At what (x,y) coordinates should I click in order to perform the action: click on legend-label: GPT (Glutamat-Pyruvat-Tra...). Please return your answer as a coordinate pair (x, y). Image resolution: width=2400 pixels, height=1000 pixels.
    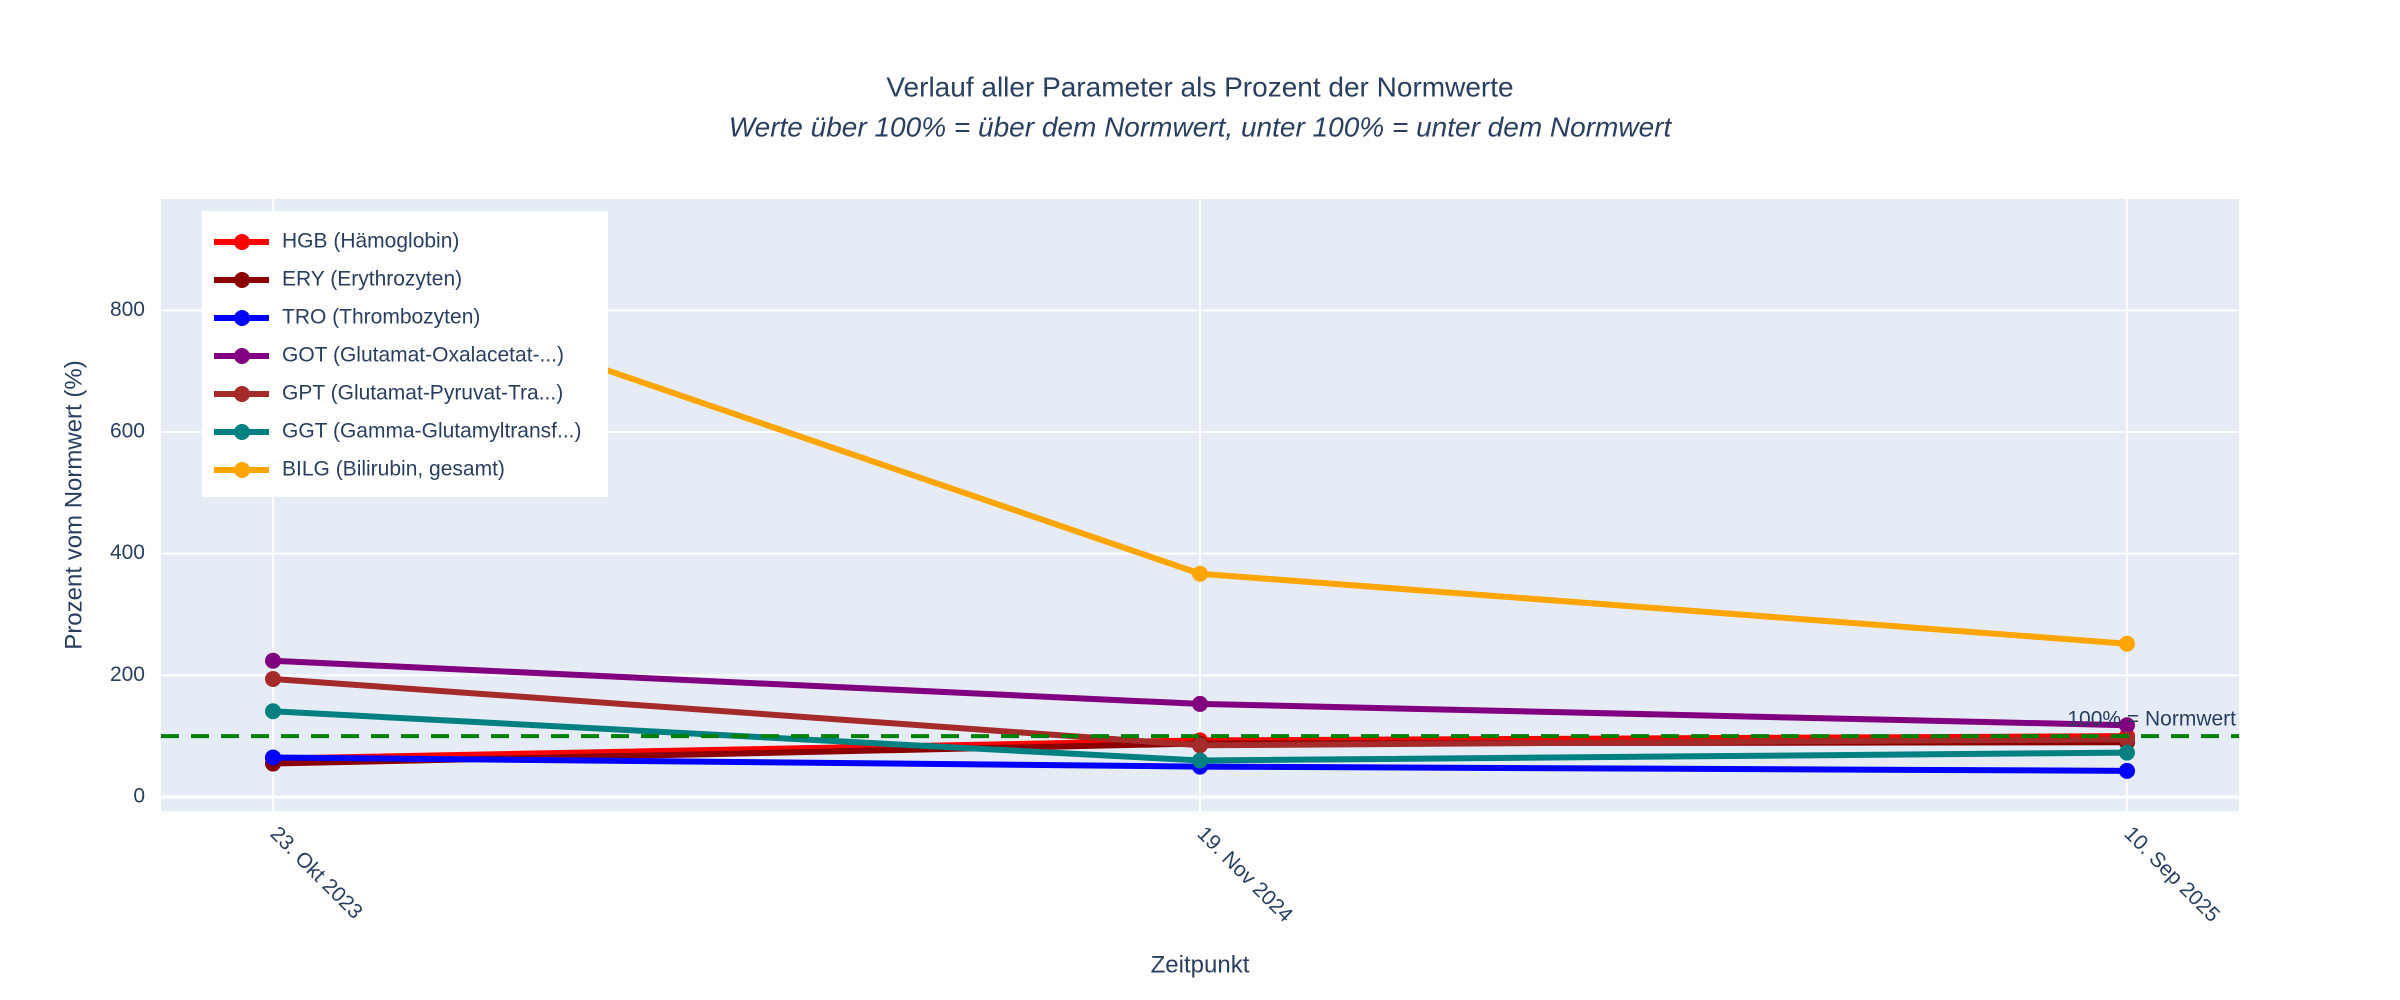
    Looking at the image, I should click on (422, 393).